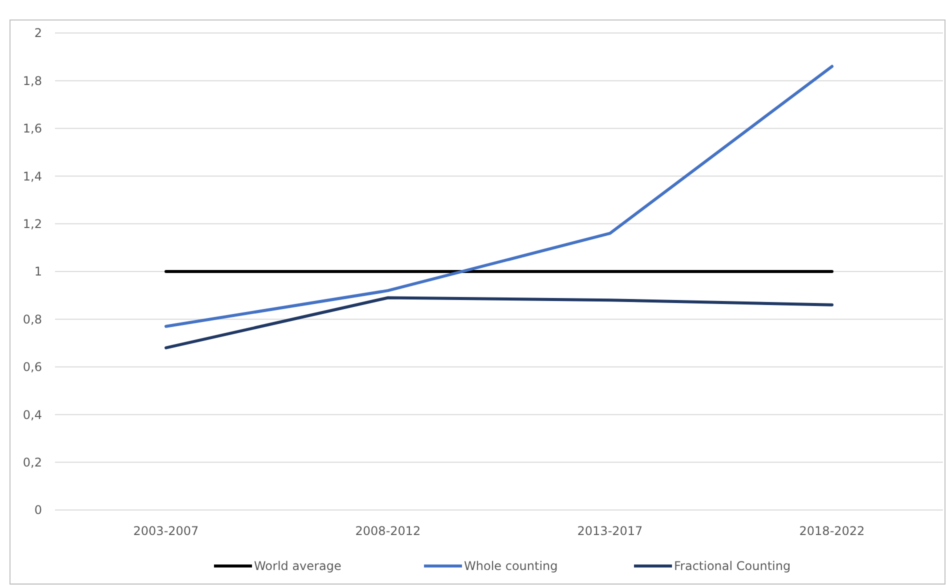 Image resolution: width=947 pixels, height=585 pixels. I want to click on y-tick-label: 0,4, so click(32, 415).